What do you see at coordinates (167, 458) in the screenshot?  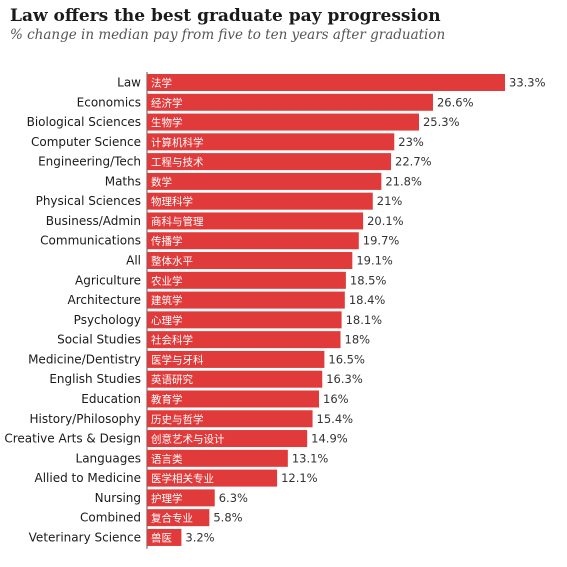 I see `bar-inner-label: 语言类` at bounding box center [167, 458].